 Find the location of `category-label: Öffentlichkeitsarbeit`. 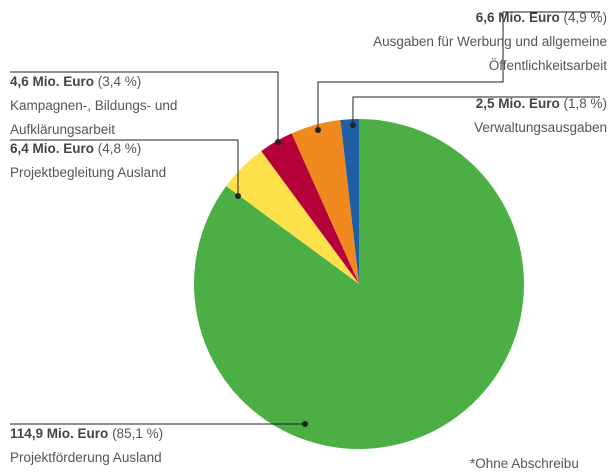

category-label: Öffentlichkeitsarbeit is located at coordinates (548, 65).